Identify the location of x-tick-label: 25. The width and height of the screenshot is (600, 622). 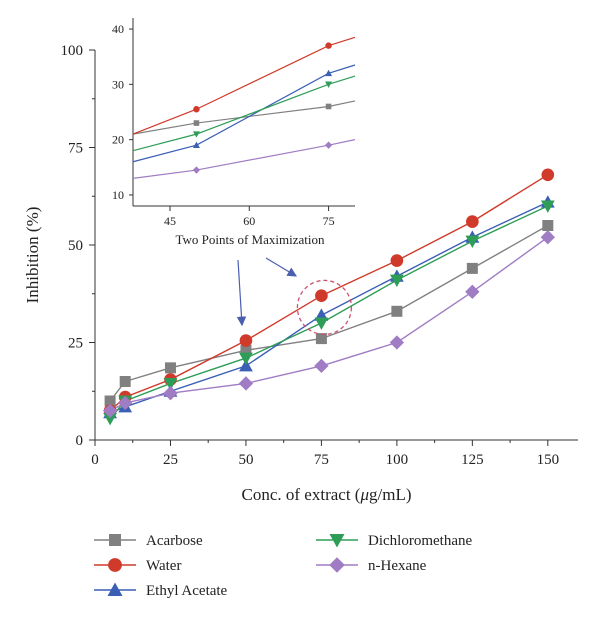
(170, 460).